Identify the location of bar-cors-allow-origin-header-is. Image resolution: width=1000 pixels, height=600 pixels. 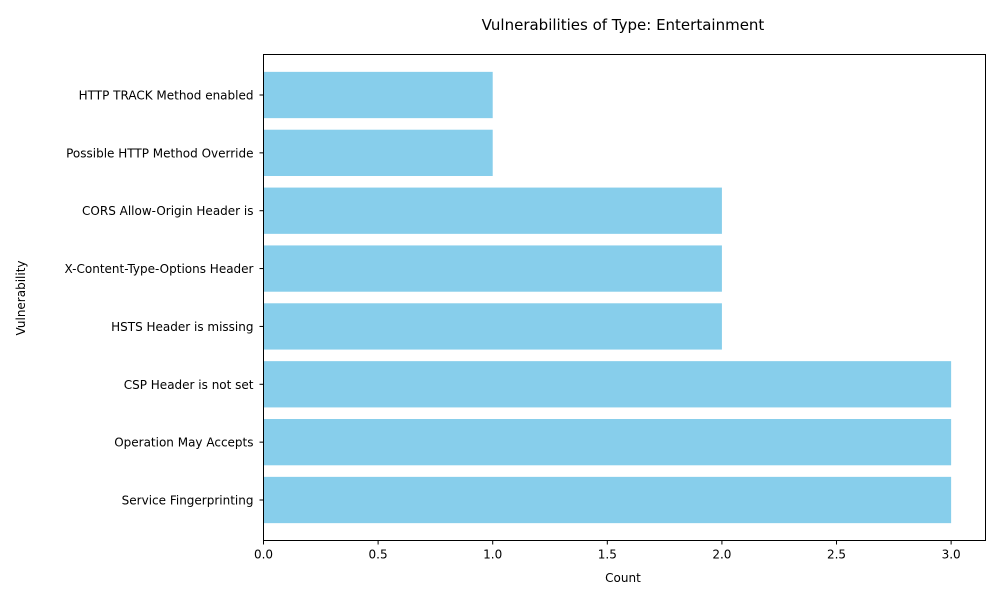
(492, 210).